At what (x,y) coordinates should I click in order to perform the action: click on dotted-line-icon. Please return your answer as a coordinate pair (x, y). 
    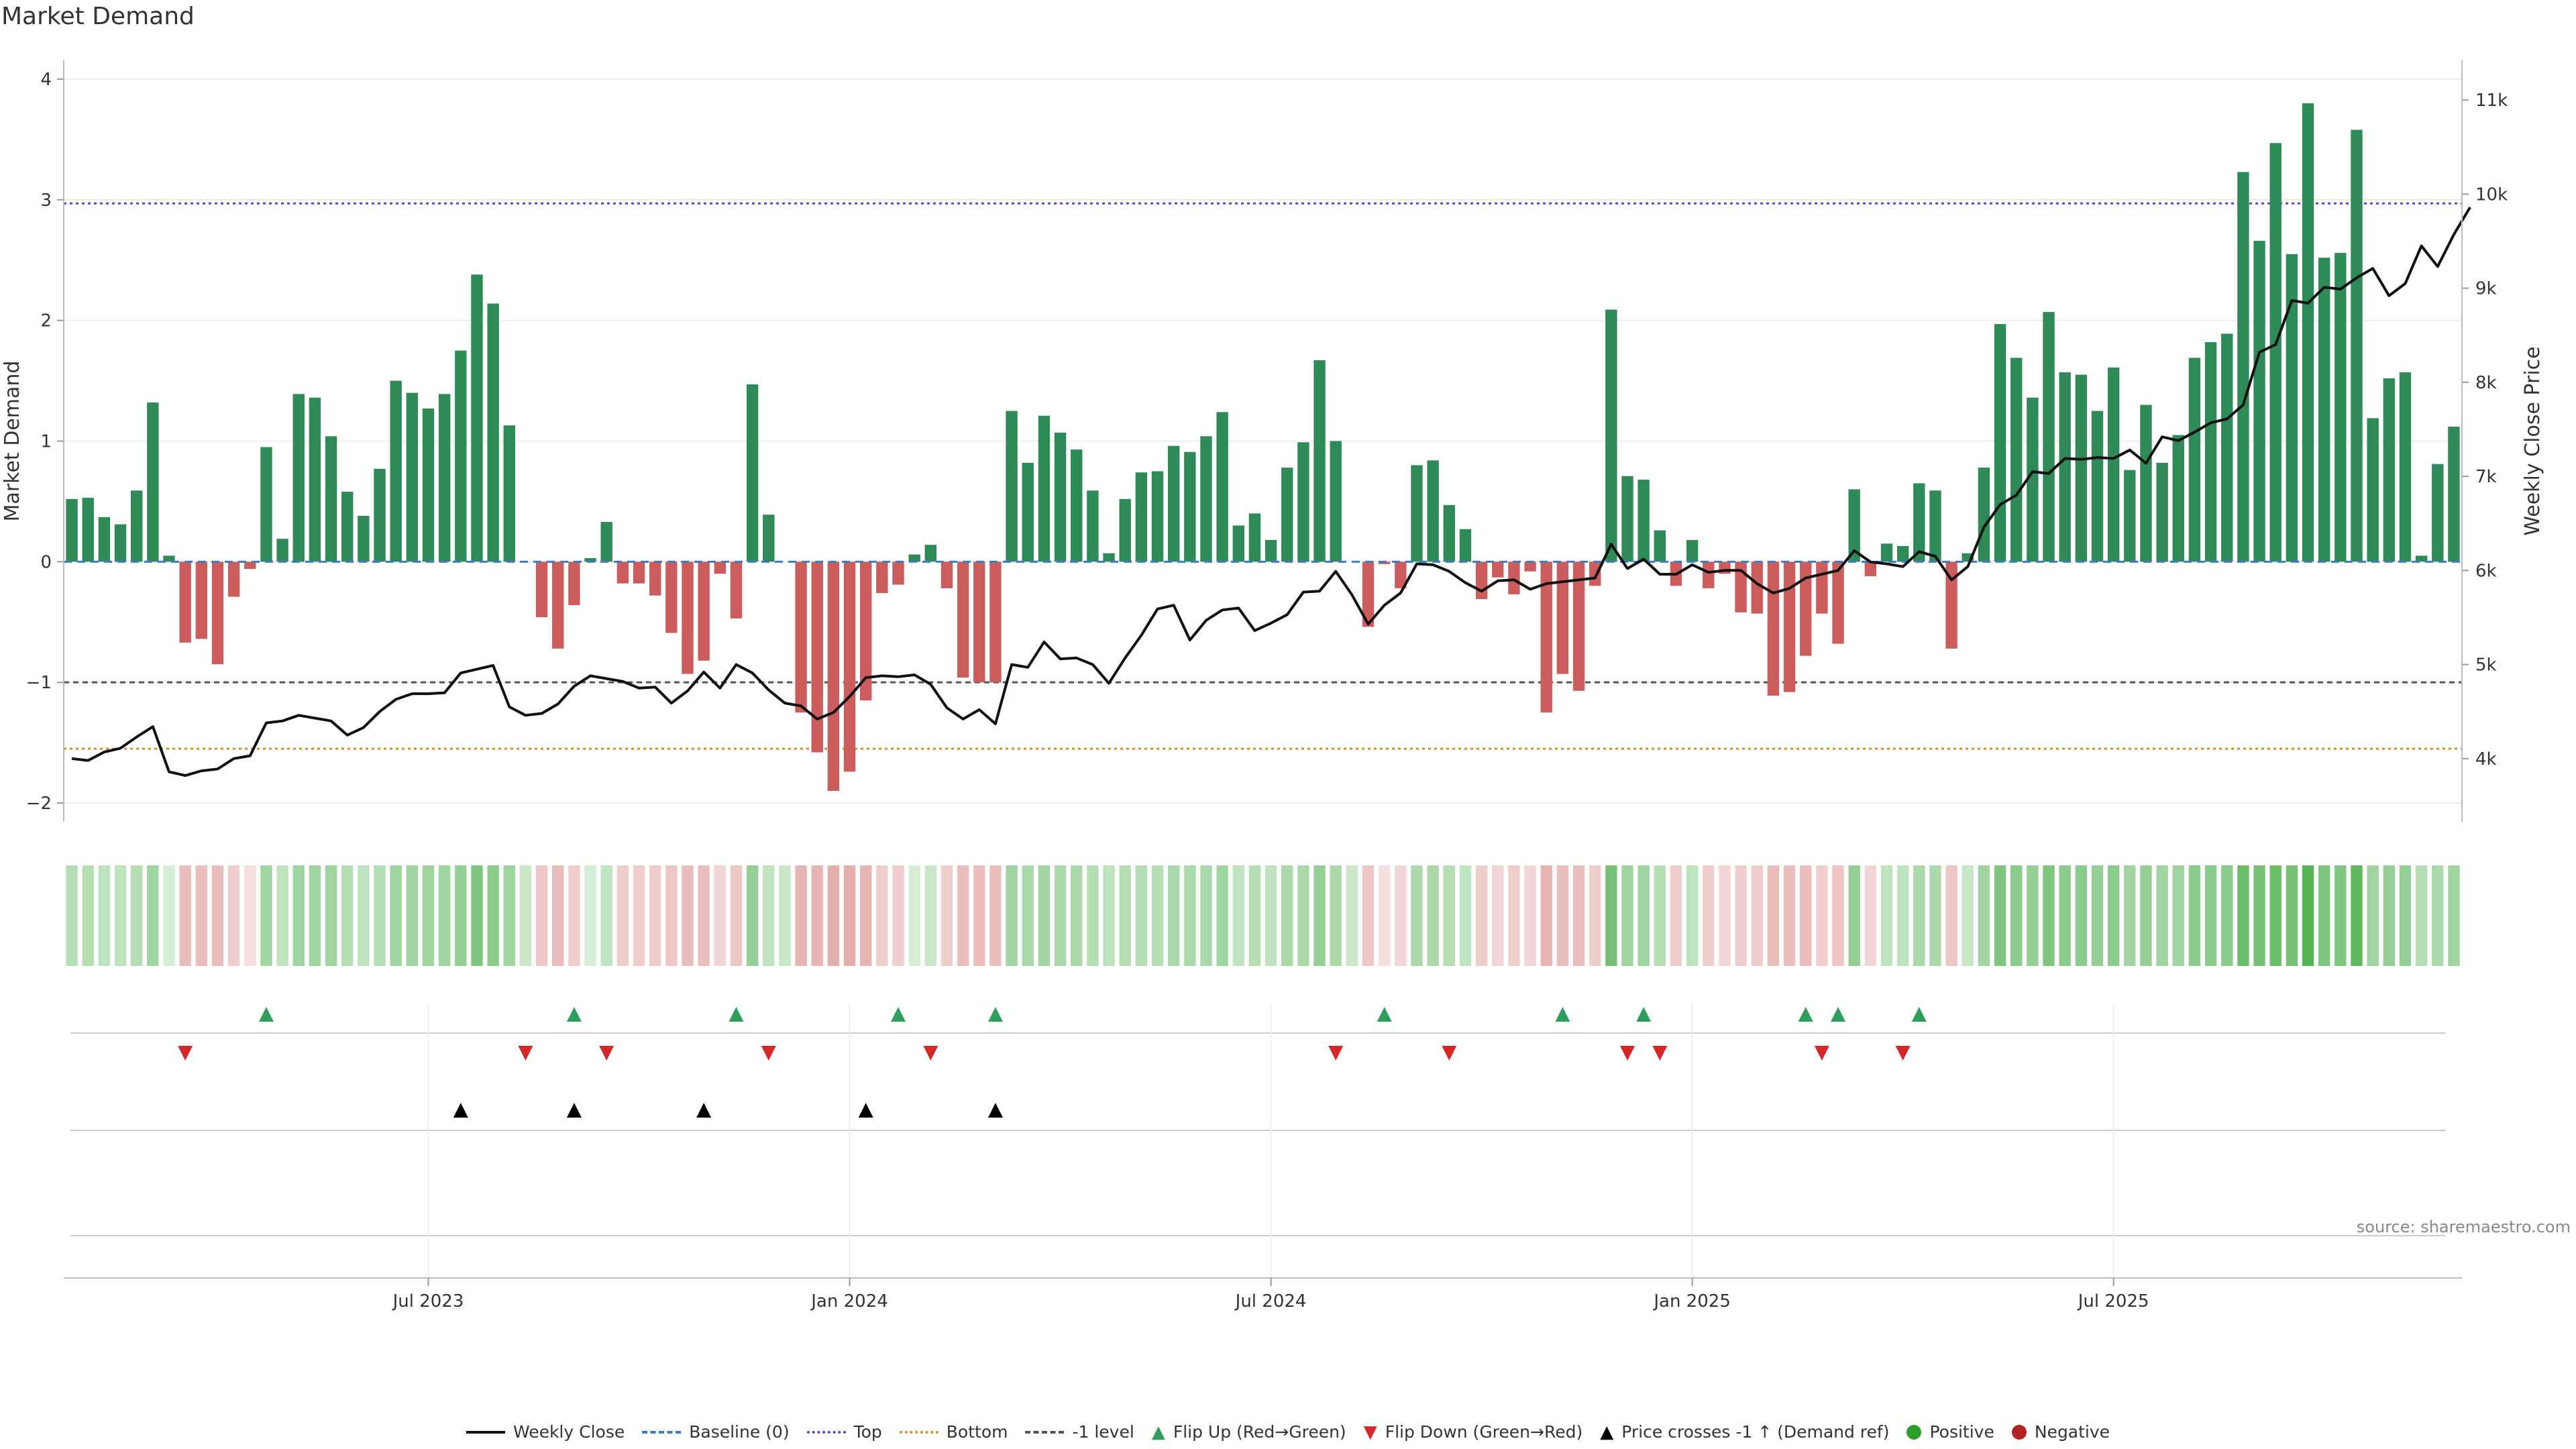
    Looking at the image, I should click on (826, 1432).